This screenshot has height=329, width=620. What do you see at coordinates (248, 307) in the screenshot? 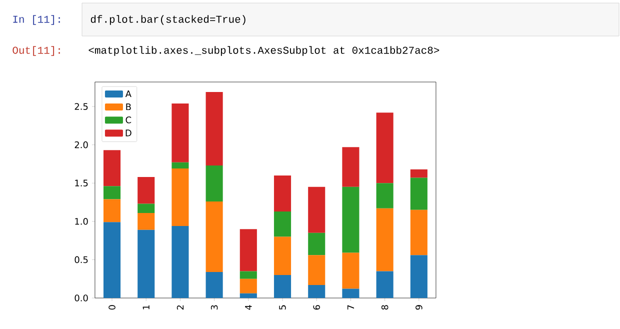
I see `x-tick-label: 4` at bounding box center [248, 307].